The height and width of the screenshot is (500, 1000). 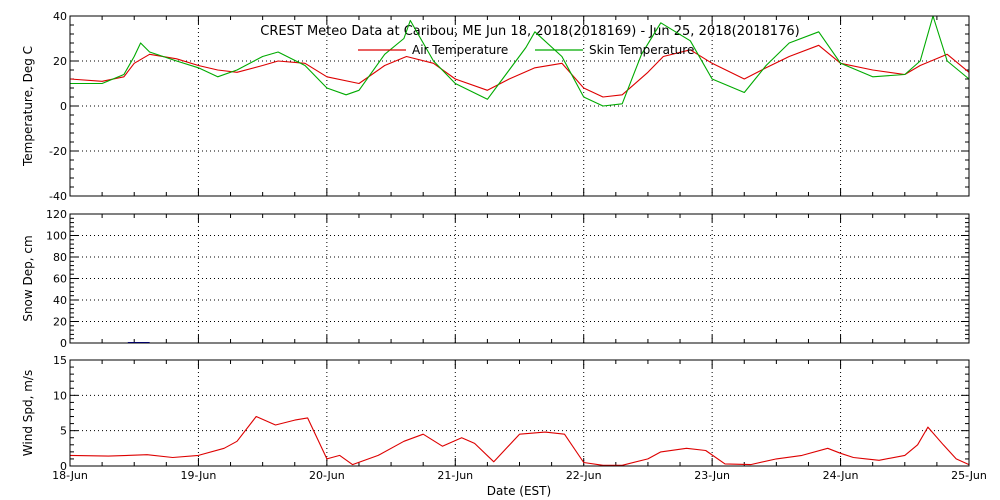 What do you see at coordinates (58, 196) in the screenshot?
I see `temperature-y-tick-label: -40` at bounding box center [58, 196].